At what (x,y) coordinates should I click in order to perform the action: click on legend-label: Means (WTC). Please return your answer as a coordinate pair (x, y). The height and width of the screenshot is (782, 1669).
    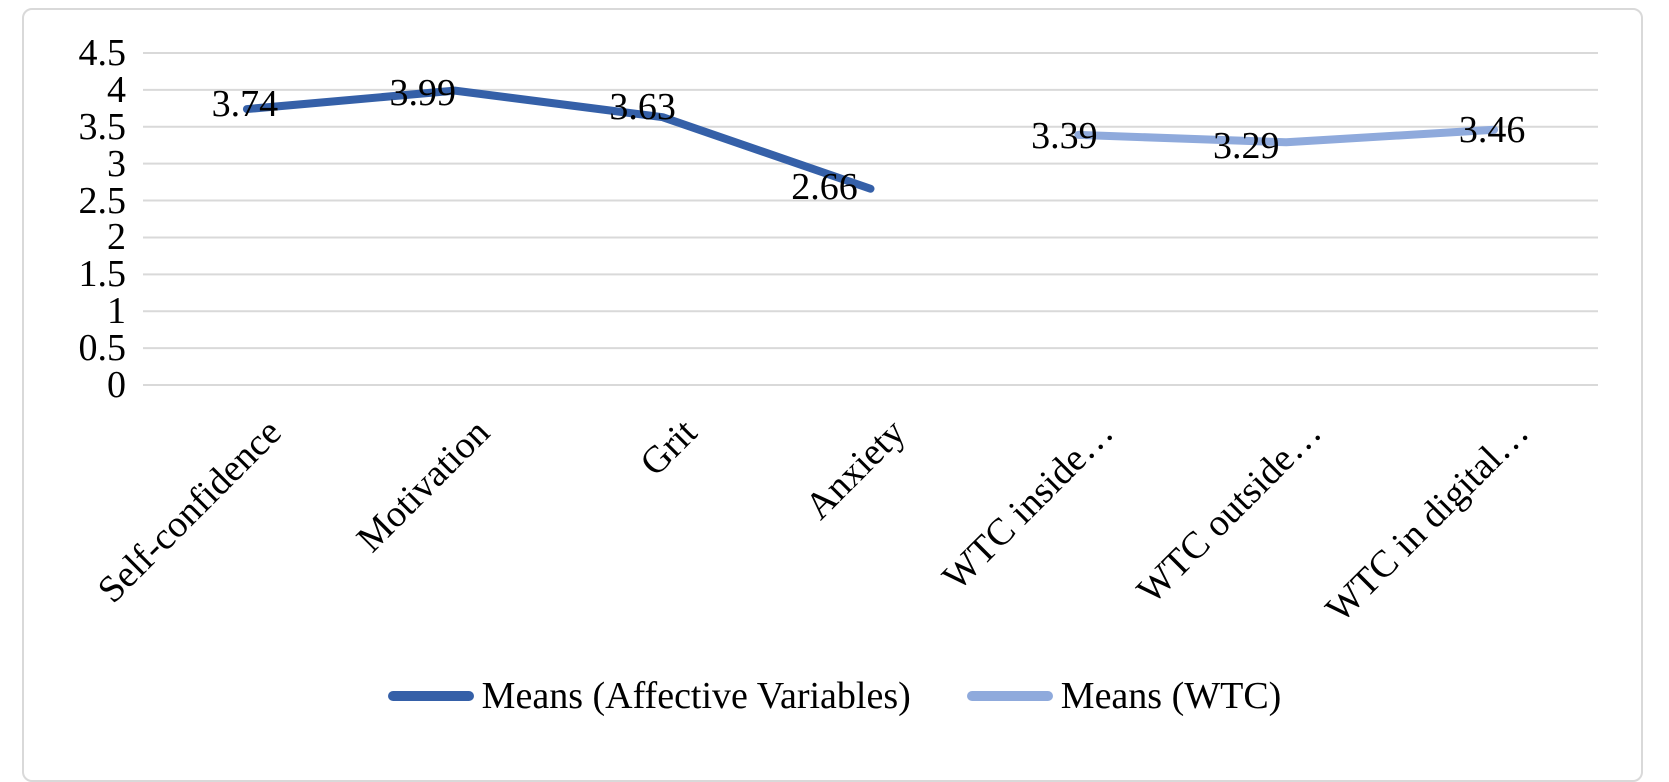
    Looking at the image, I should click on (1171, 696).